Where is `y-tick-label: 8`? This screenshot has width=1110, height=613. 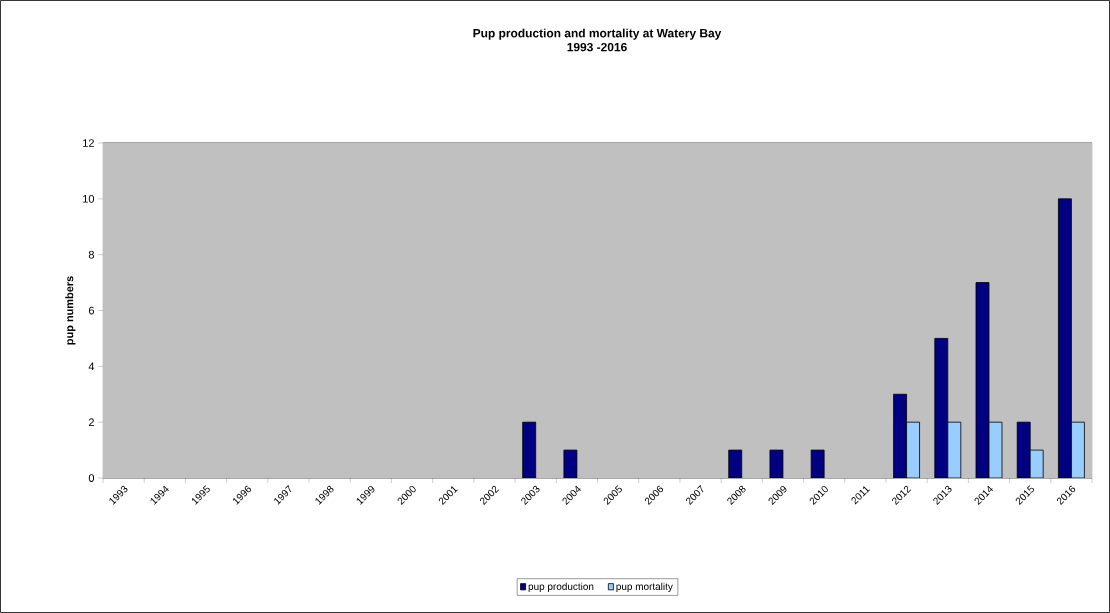
y-tick-label: 8 is located at coordinates (91, 254).